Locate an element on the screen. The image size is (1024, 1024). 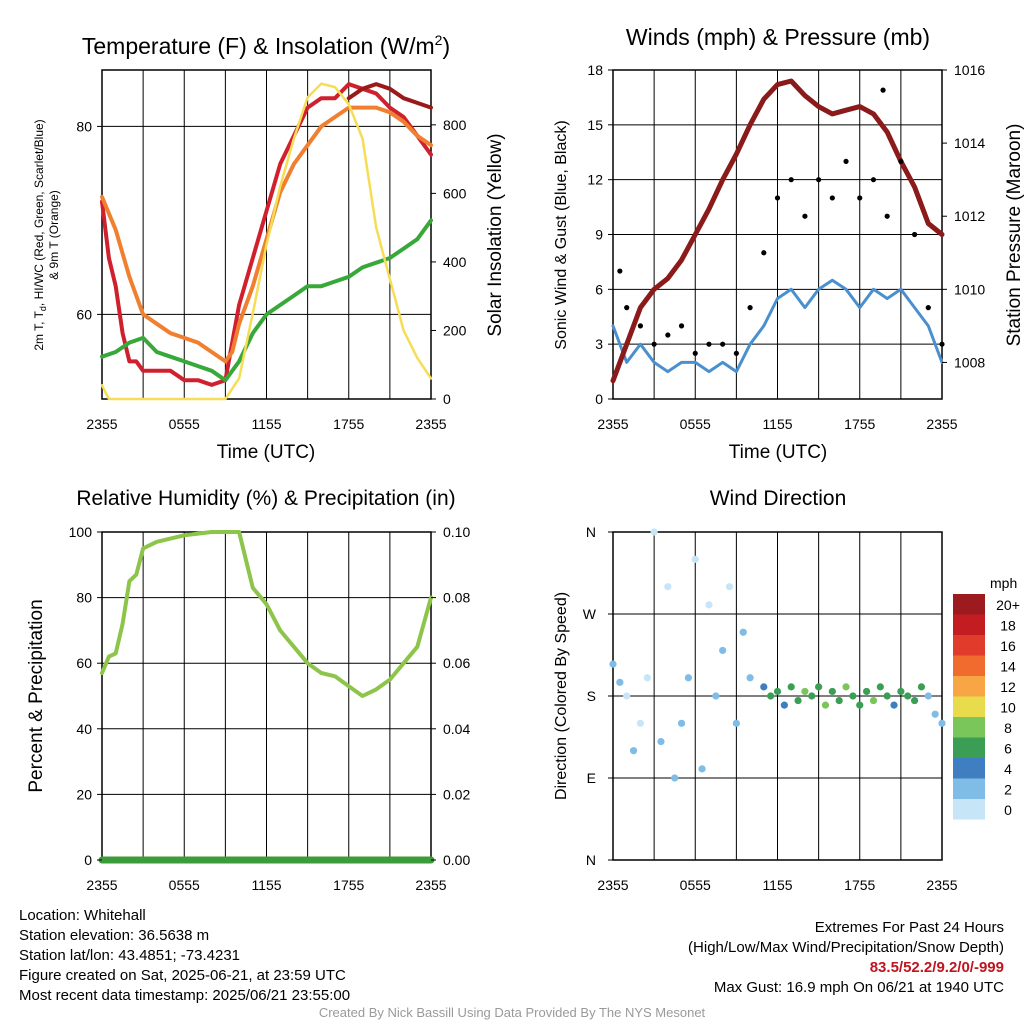
legend-unit: mph is located at coordinates (1003, 583).